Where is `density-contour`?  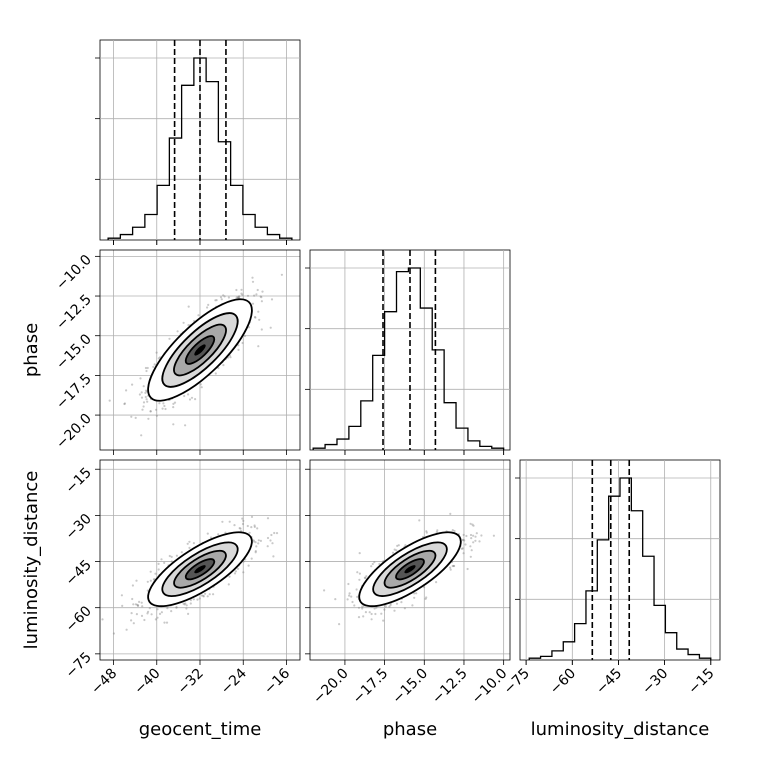 density-contour is located at coordinates (200, 350).